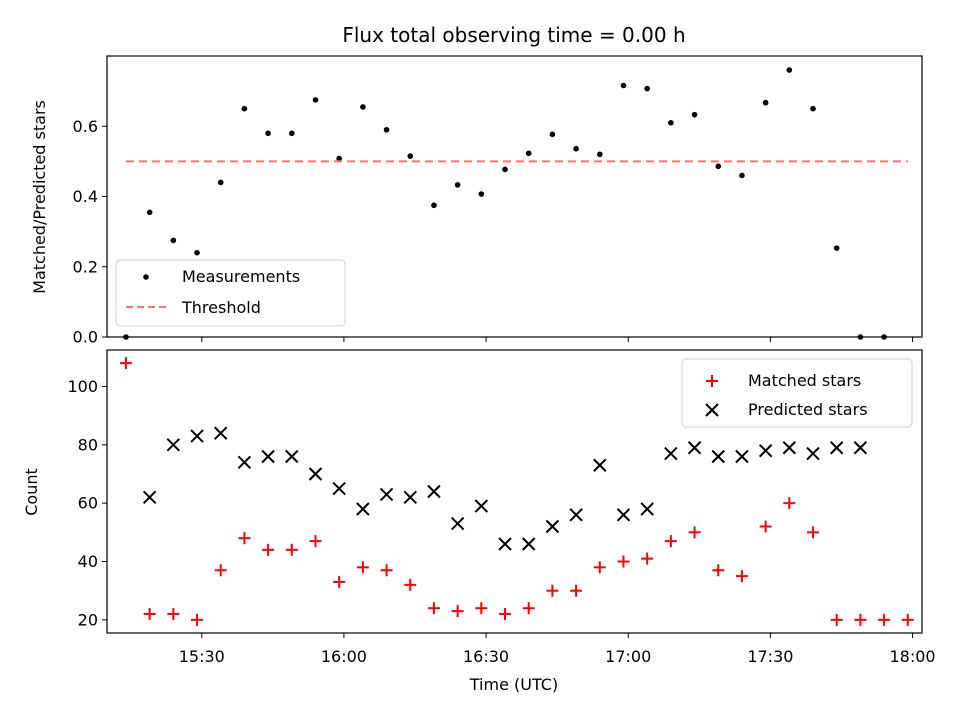 This screenshot has height=720, width=960. I want to click on top-y-tick-label: 0.0, so click(85, 337).